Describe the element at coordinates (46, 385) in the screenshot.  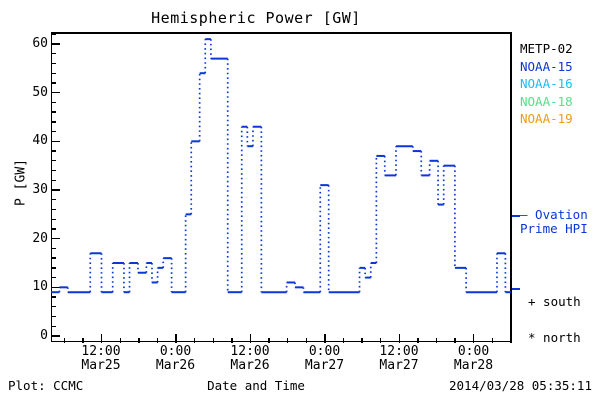
I see `footer-plot-source: Plot: CCMC` at that location.